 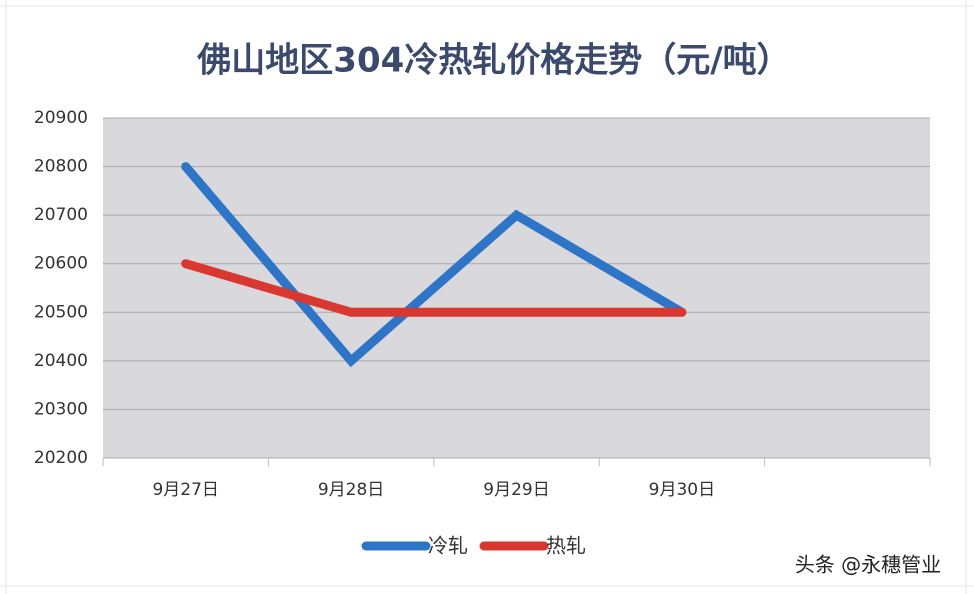 I want to click on y-tick-label: 20500, so click(x=61, y=312).